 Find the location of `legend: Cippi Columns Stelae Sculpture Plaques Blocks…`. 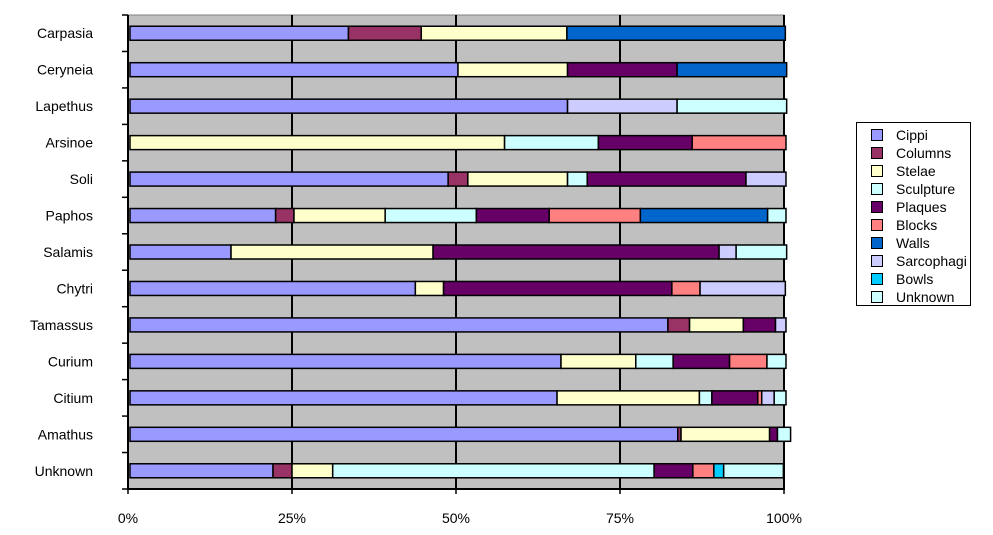

legend: Cippi Columns Stelae Sculpture Plaques Blocks… is located at coordinates (913, 214).